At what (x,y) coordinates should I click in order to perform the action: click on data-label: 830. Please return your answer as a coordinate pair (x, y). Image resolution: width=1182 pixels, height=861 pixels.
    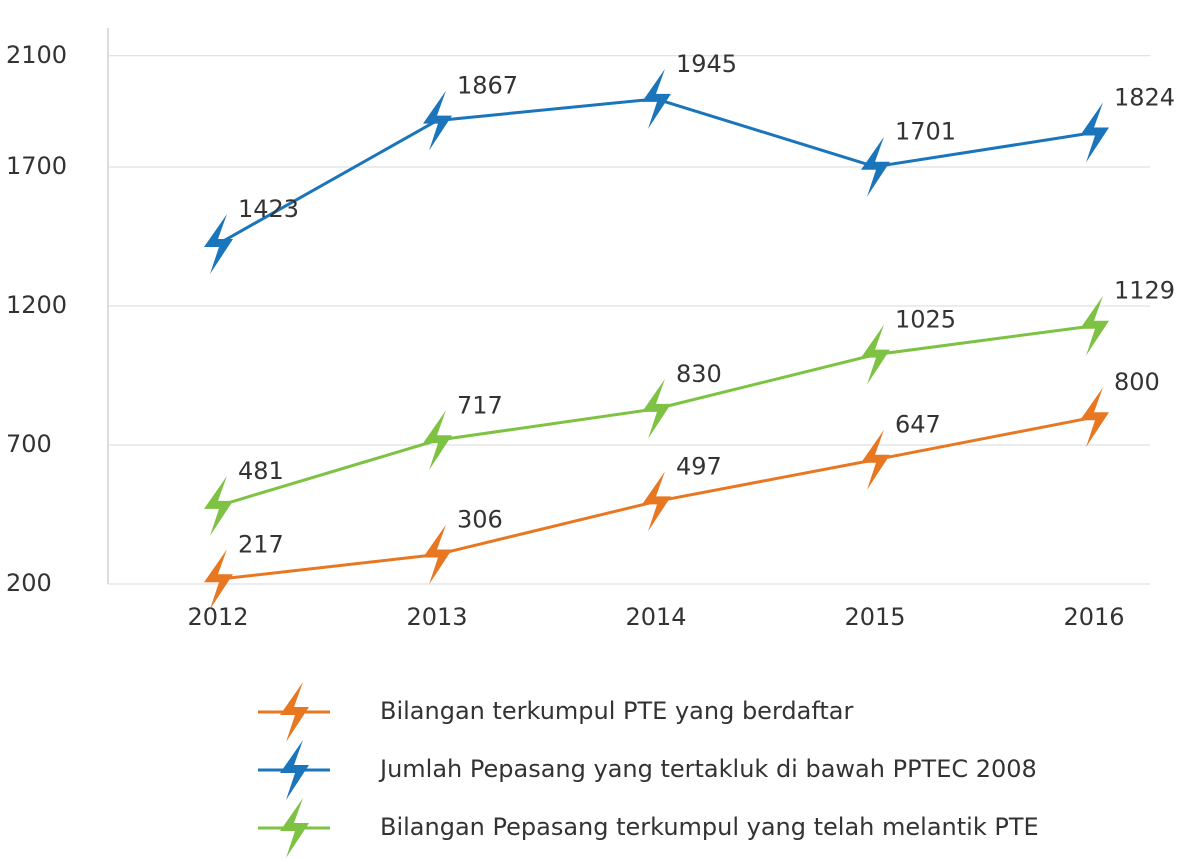
    Looking at the image, I should click on (699, 374).